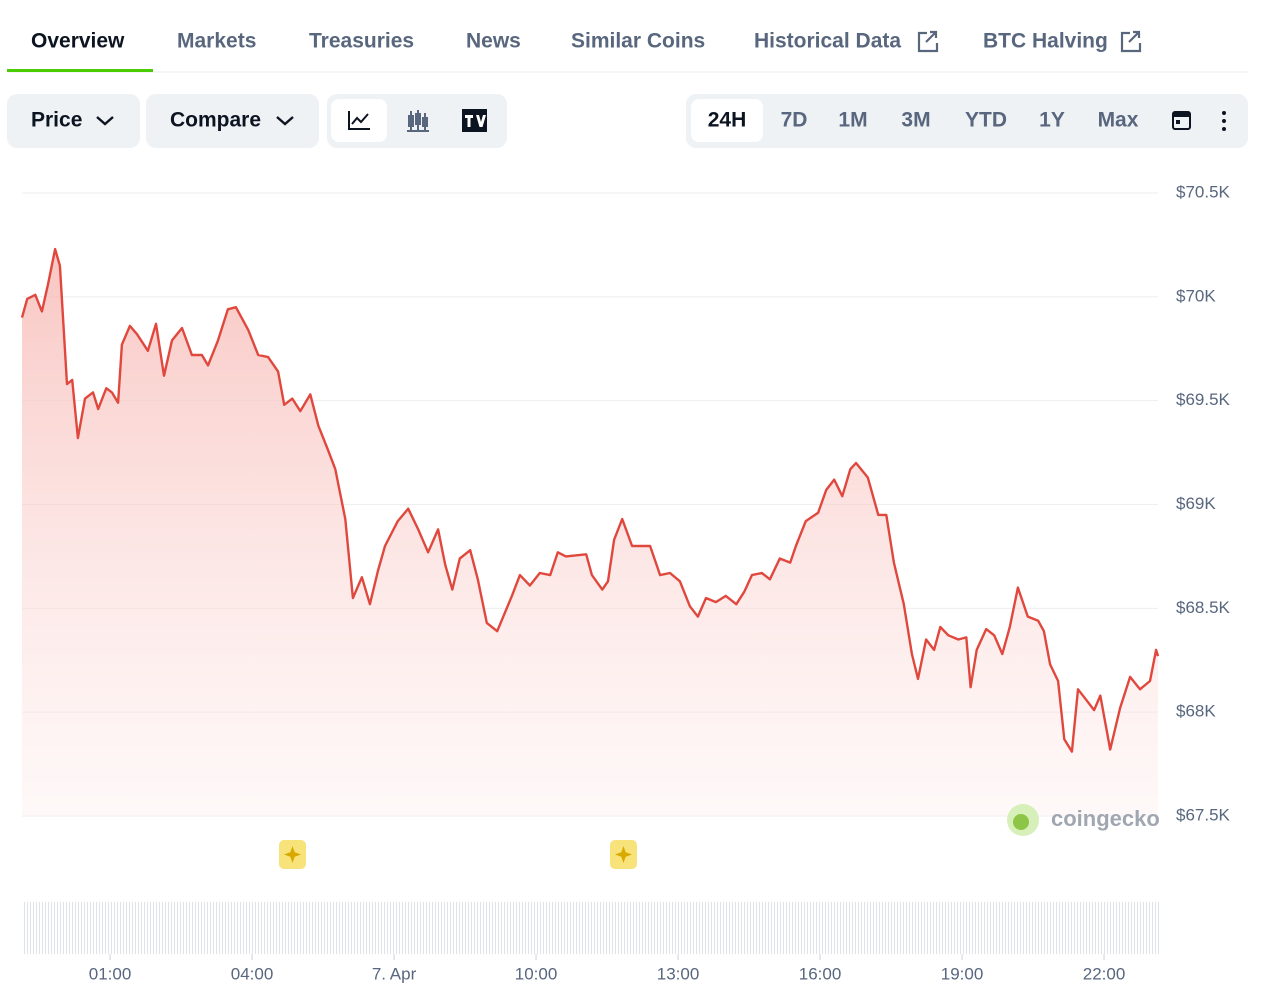  I want to click on compare-dropdown, so click(232, 121).